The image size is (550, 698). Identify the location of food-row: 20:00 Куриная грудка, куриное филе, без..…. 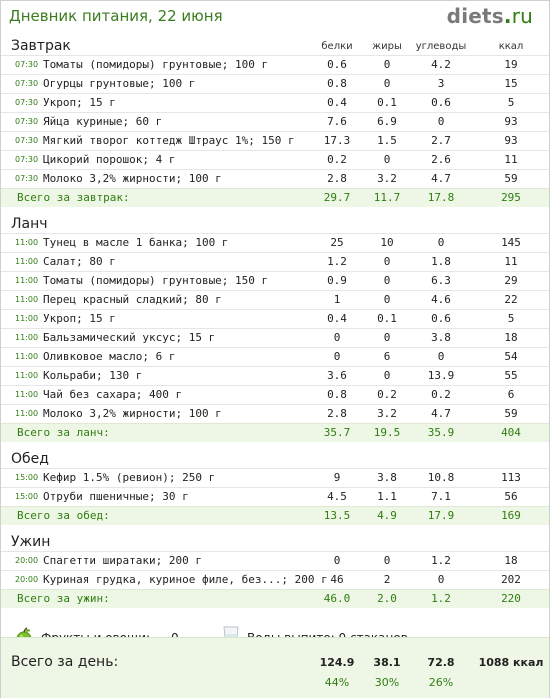
(275, 579).